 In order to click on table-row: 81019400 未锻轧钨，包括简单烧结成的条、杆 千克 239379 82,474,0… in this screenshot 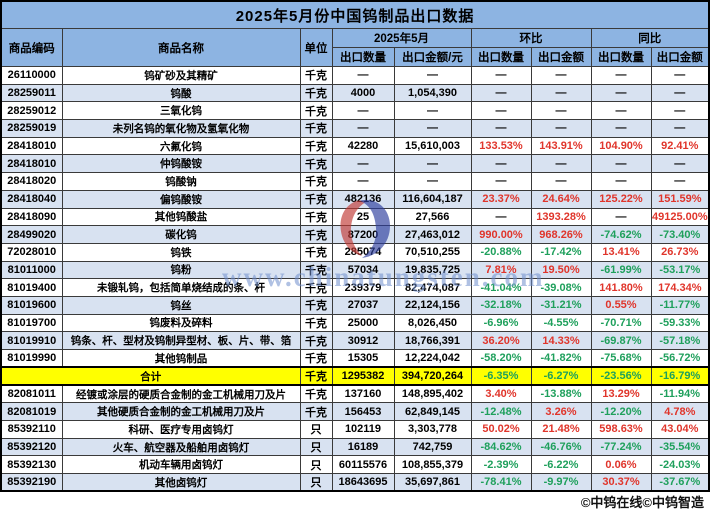, I will do `click(355, 287)`.